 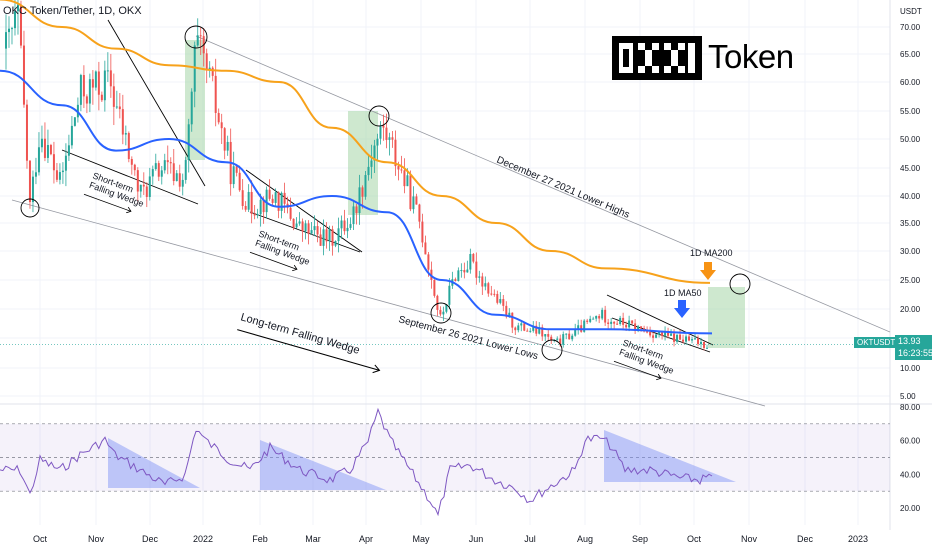 What do you see at coordinates (476, 539) in the screenshot?
I see `time-tick-label: Jun` at bounding box center [476, 539].